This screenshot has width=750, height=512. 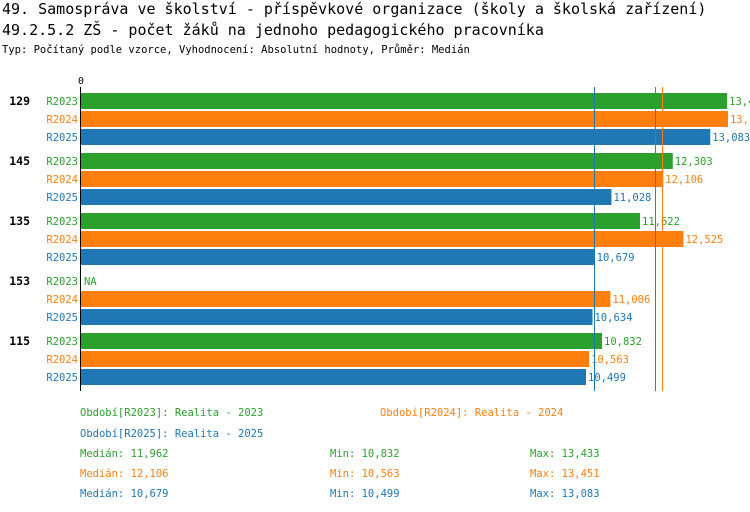 What do you see at coordinates (124, 494) in the screenshot?
I see `stat-median: Medián: 10,679` at bounding box center [124, 494].